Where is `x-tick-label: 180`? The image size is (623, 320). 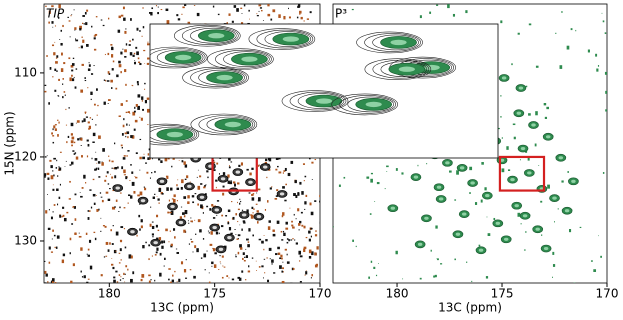
x-tick-label: 180 is located at coordinates (397, 294).